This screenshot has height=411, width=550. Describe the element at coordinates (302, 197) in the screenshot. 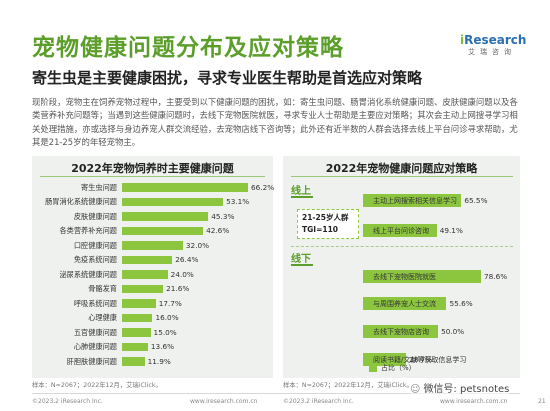

I see `group-label-online-bar` at that location.